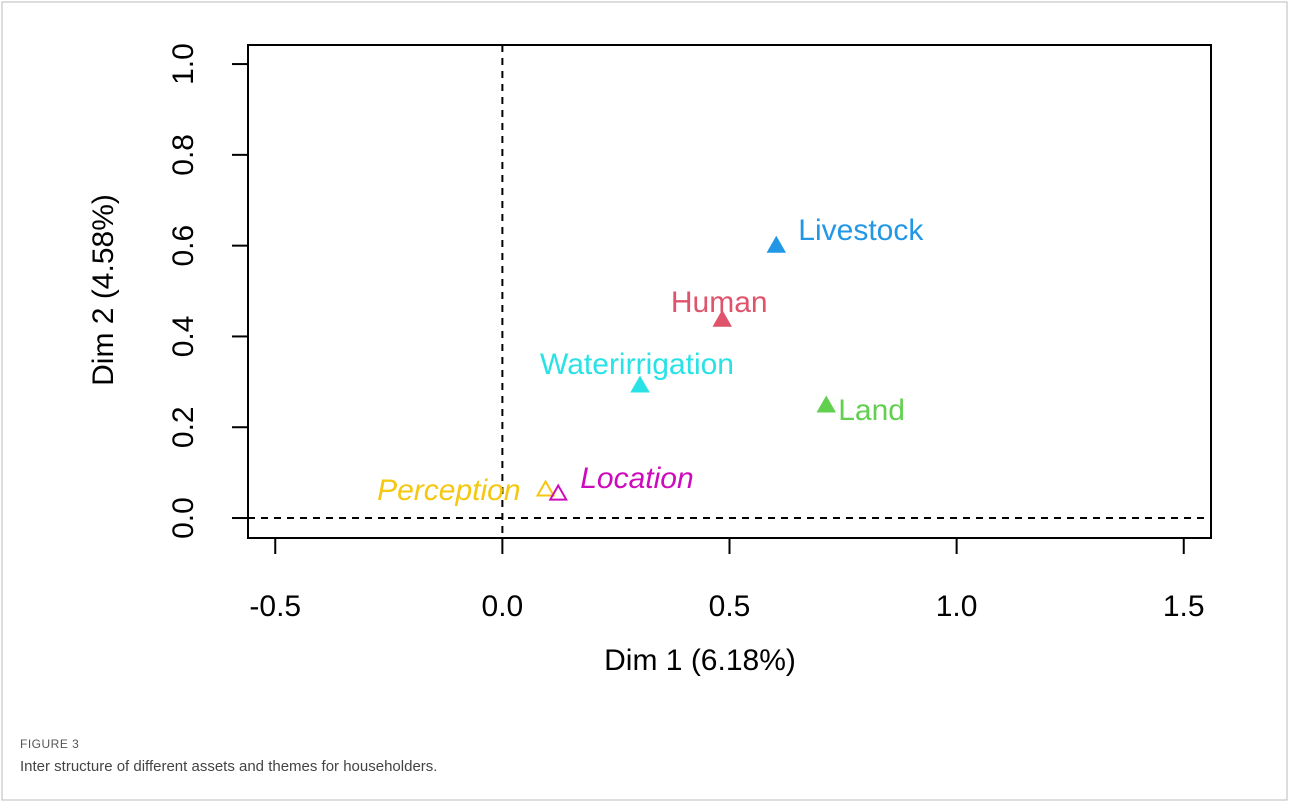  Describe the element at coordinates (183, 337) in the screenshot. I see `y-tick-label: 0.4` at that location.